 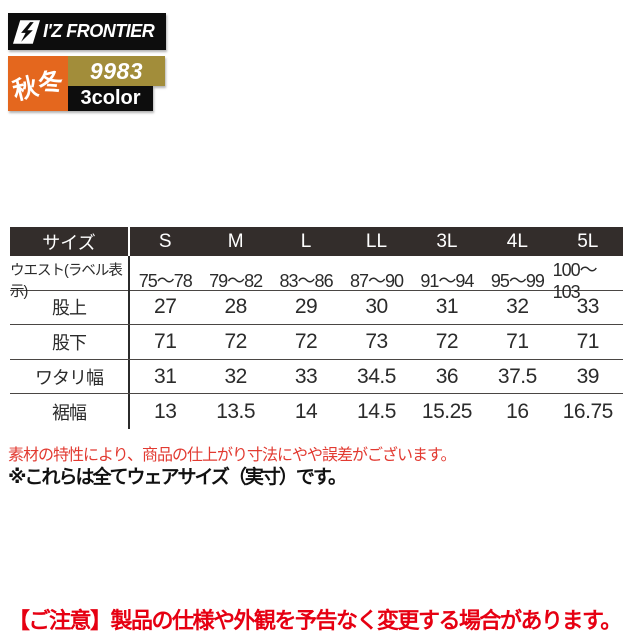 I want to click on row-label: 股上, so click(x=70, y=307).